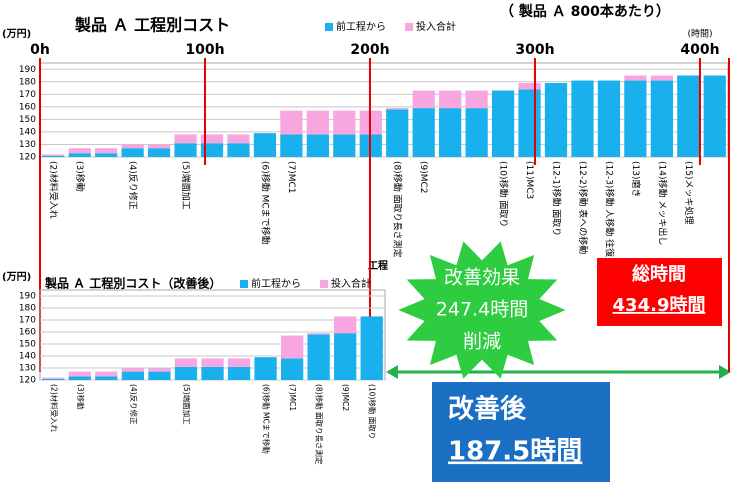 The image size is (736, 484). Describe the element at coordinates (659, 292) in the screenshot. I see `total-box` at that location.